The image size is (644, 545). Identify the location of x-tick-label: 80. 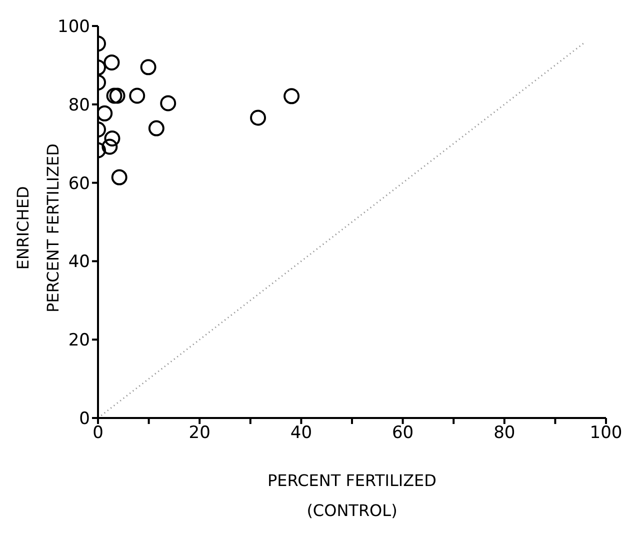
(505, 433).